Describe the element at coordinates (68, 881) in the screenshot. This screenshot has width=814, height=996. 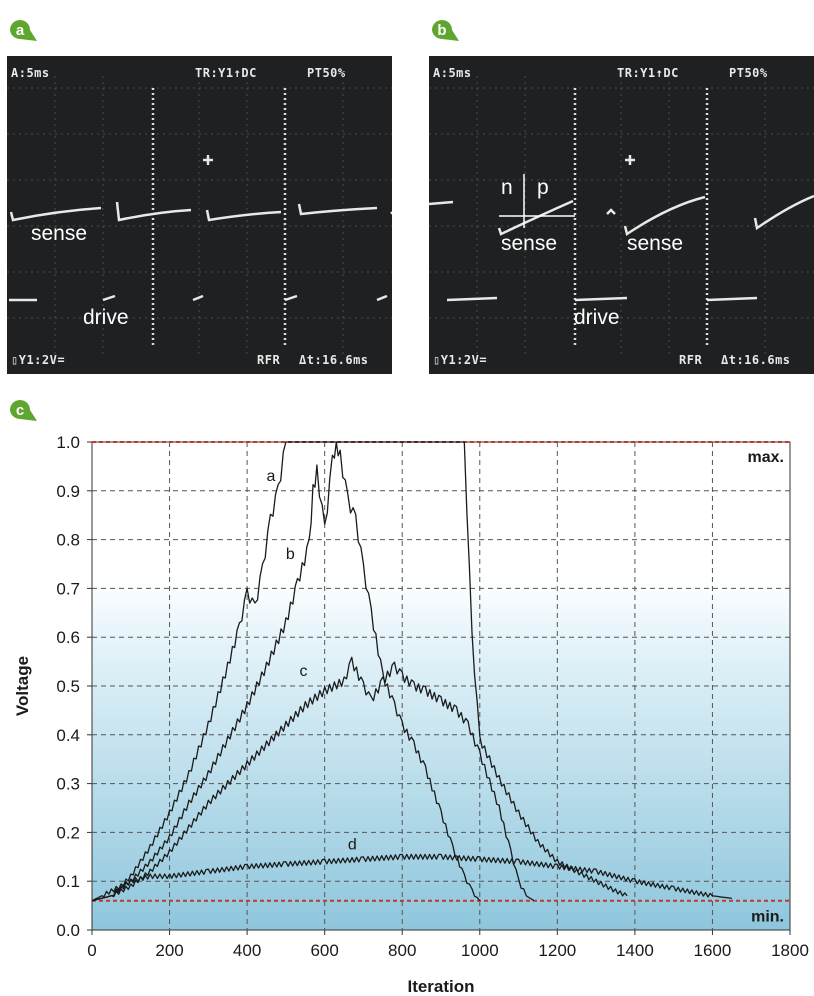
I see `y-tick-label: 0.1` at that location.